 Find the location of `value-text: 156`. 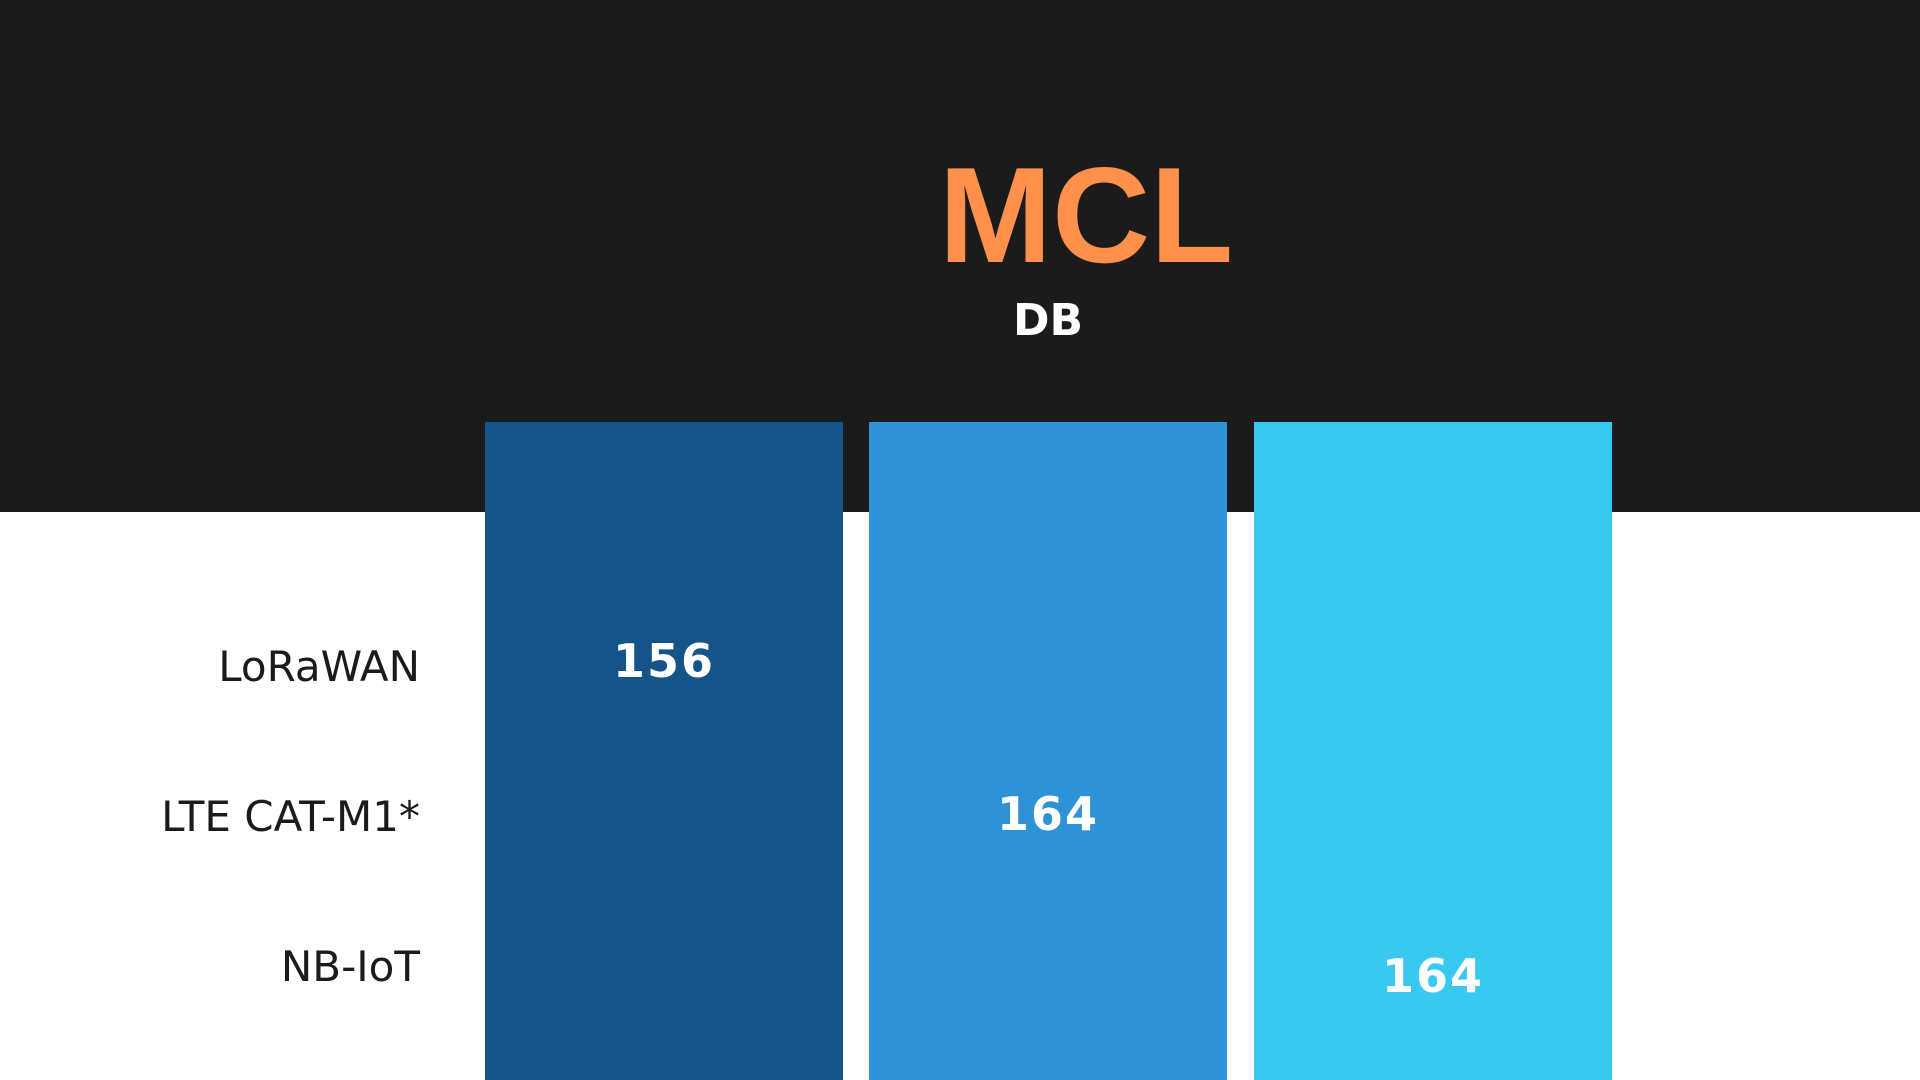

value-text: 156 is located at coordinates (664, 661).